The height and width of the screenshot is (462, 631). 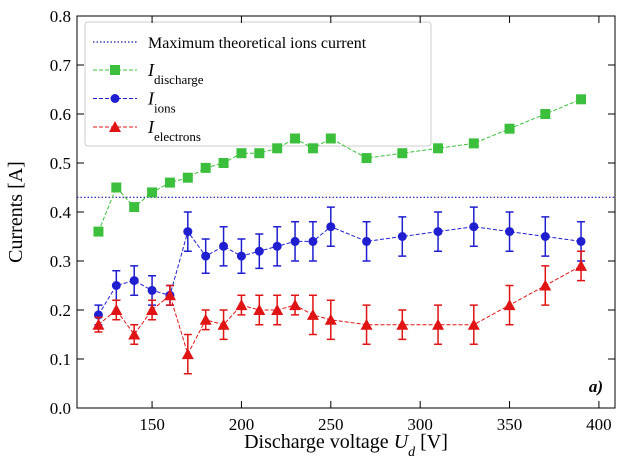 I want to click on y-tick-label: 0.6, so click(x=60, y=114).